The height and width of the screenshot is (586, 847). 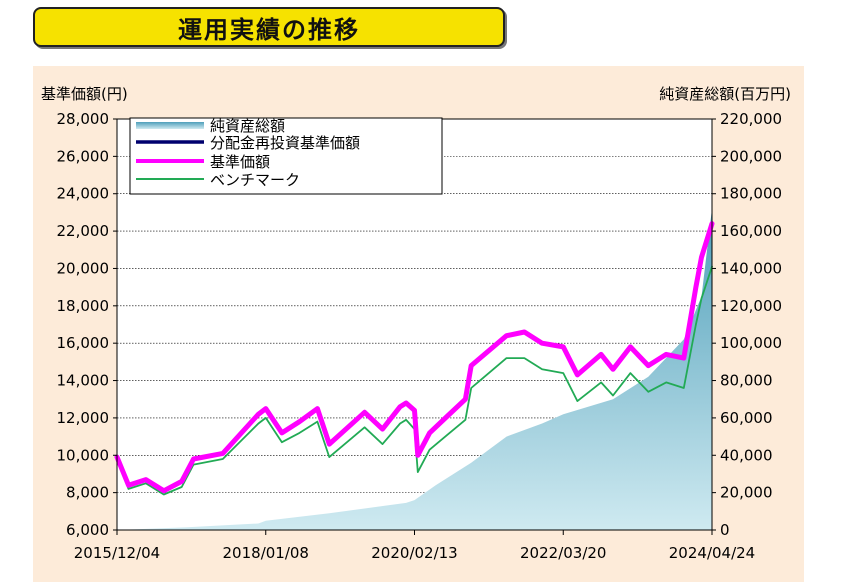 What do you see at coordinates (746, 455) in the screenshot?
I see `ytick-right-label: 40,000` at bounding box center [746, 455].